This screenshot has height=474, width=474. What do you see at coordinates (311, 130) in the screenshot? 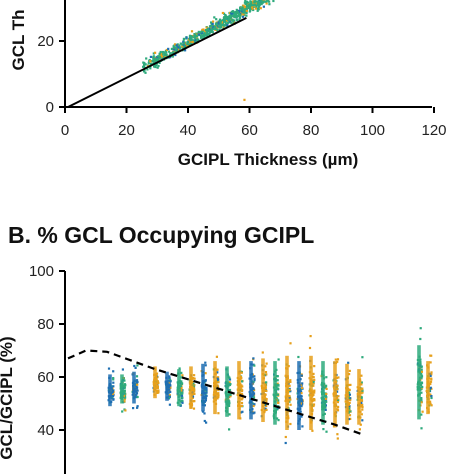
I see `panel-a-x-tick-label: 80` at bounding box center [311, 130].